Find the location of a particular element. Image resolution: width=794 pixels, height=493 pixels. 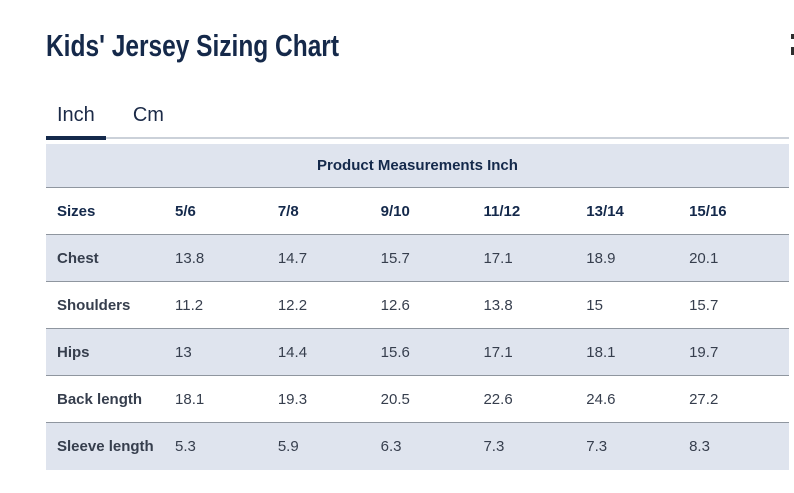

column-header-size-2: 7/8 is located at coordinates (326, 211).